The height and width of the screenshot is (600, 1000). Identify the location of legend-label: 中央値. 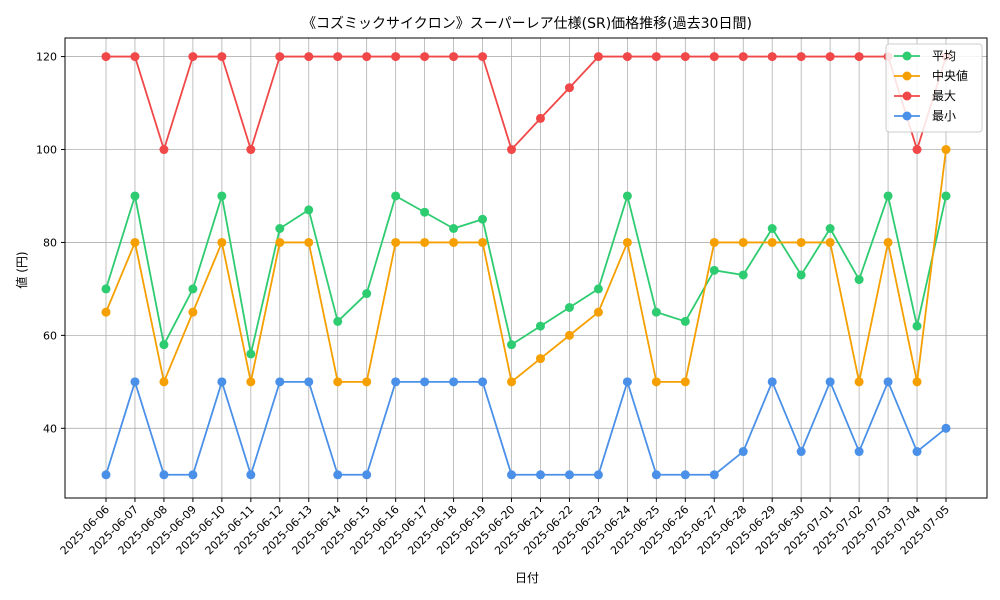
(950, 75).